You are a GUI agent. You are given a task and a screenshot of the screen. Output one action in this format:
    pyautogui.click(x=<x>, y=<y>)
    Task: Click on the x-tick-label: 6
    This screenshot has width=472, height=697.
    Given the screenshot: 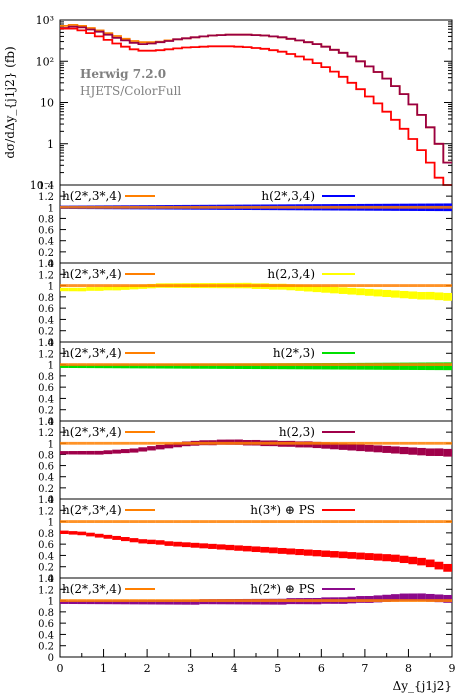 What is the action you would take?
    pyautogui.click(x=321, y=668)
    